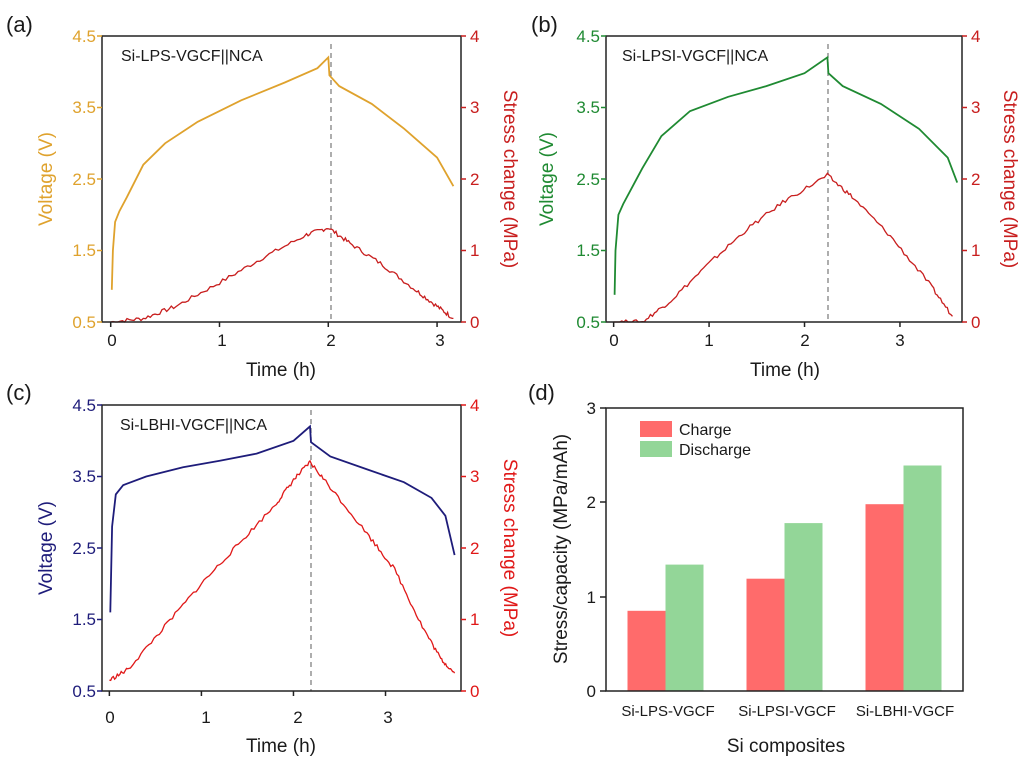 The width and height of the screenshot is (1036, 764). I want to click on panel-a-yleft-tick: 4.5, so click(84, 36).